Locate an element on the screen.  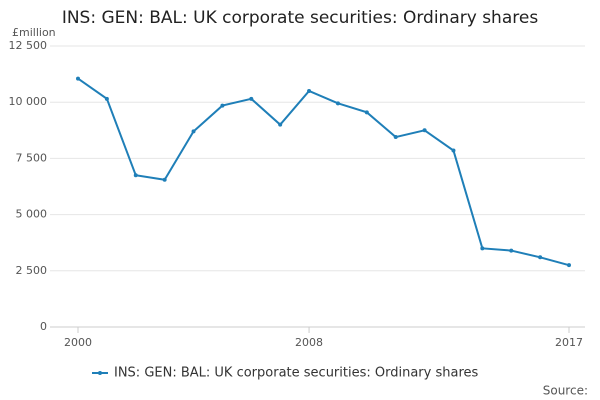
x-tick-label: 2008 is located at coordinates (309, 342).